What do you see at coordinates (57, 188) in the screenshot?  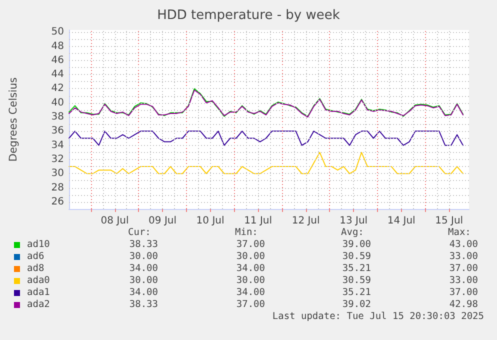 I see `y-tick-label: 28` at bounding box center [57, 188].